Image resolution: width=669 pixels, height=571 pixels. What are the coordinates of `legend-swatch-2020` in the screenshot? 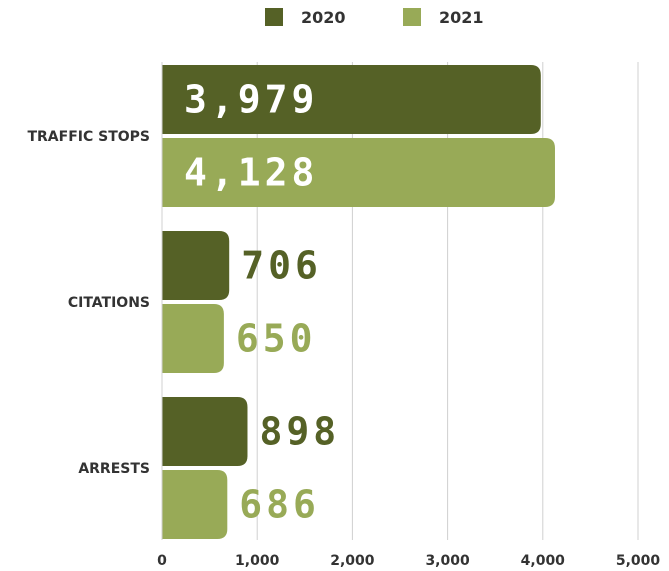 It's located at (274, 17).